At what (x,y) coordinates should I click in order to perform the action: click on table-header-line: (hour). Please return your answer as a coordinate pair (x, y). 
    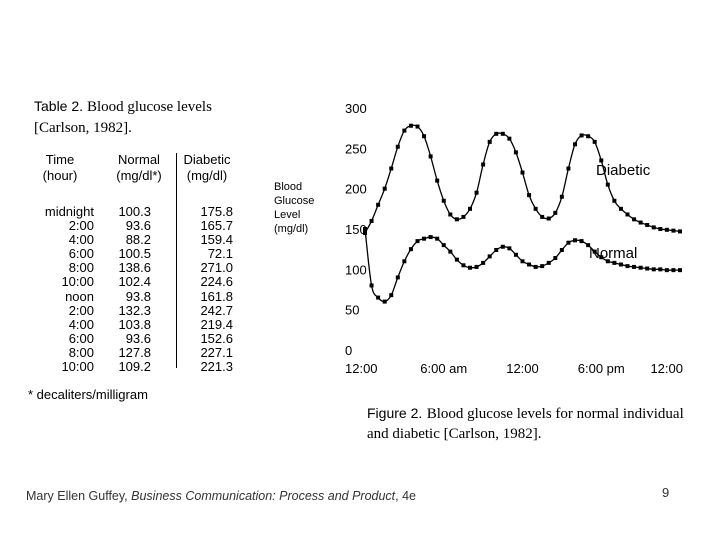
    Looking at the image, I should click on (60, 175).